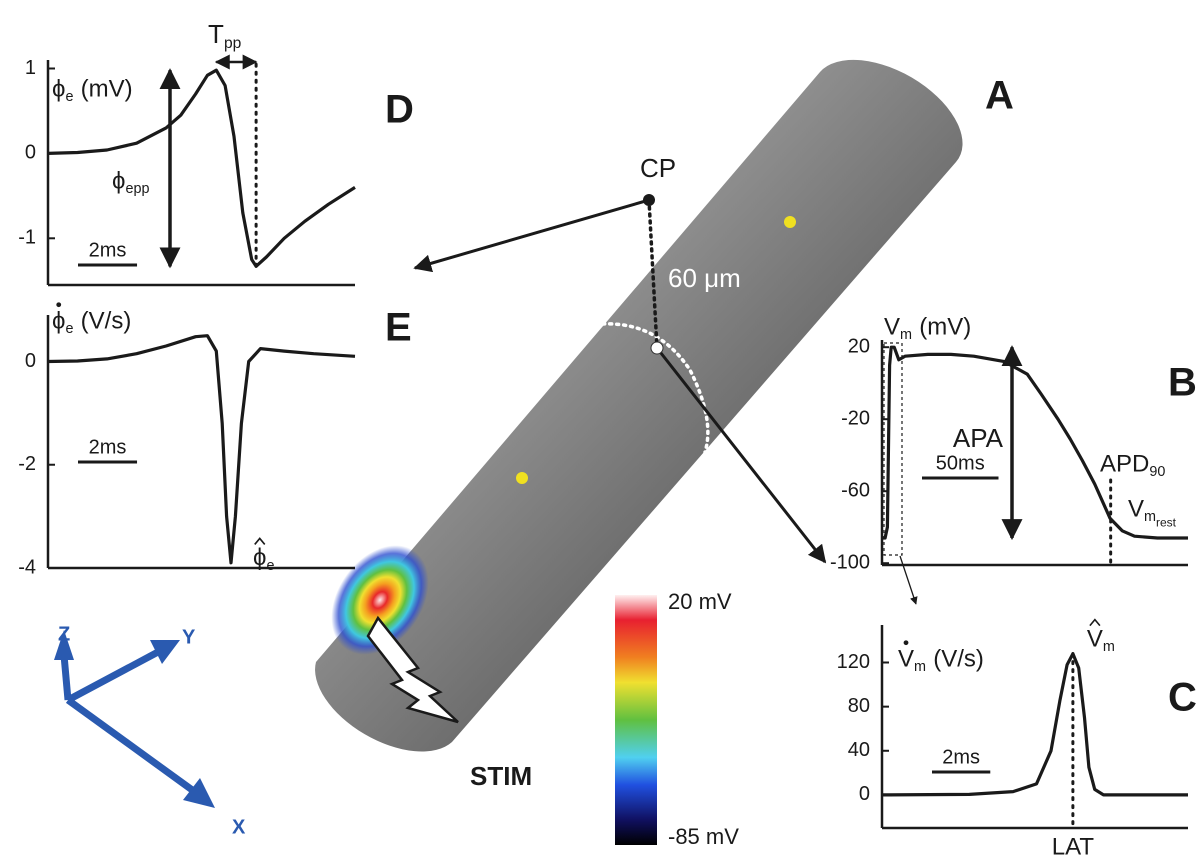 The image size is (1196, 859). What do you see at coordinates (216, 34) in the screenshot?
I see `interval-label-main: T` at bounding box center [216, 34].